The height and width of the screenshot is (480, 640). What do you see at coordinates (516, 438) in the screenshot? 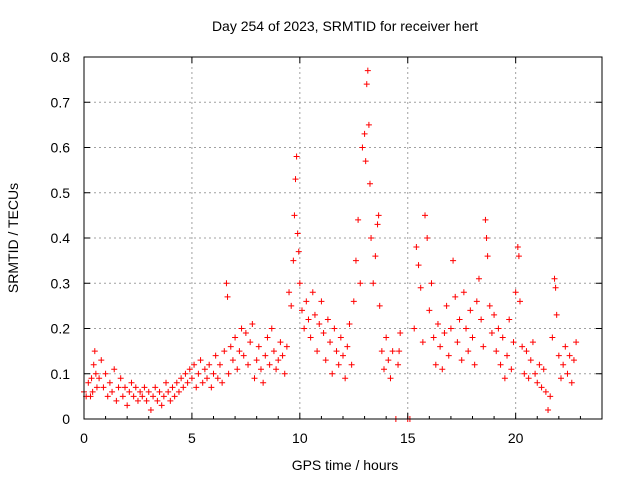
I see `x-tick-label: 20` at bounding box center [516, 438].